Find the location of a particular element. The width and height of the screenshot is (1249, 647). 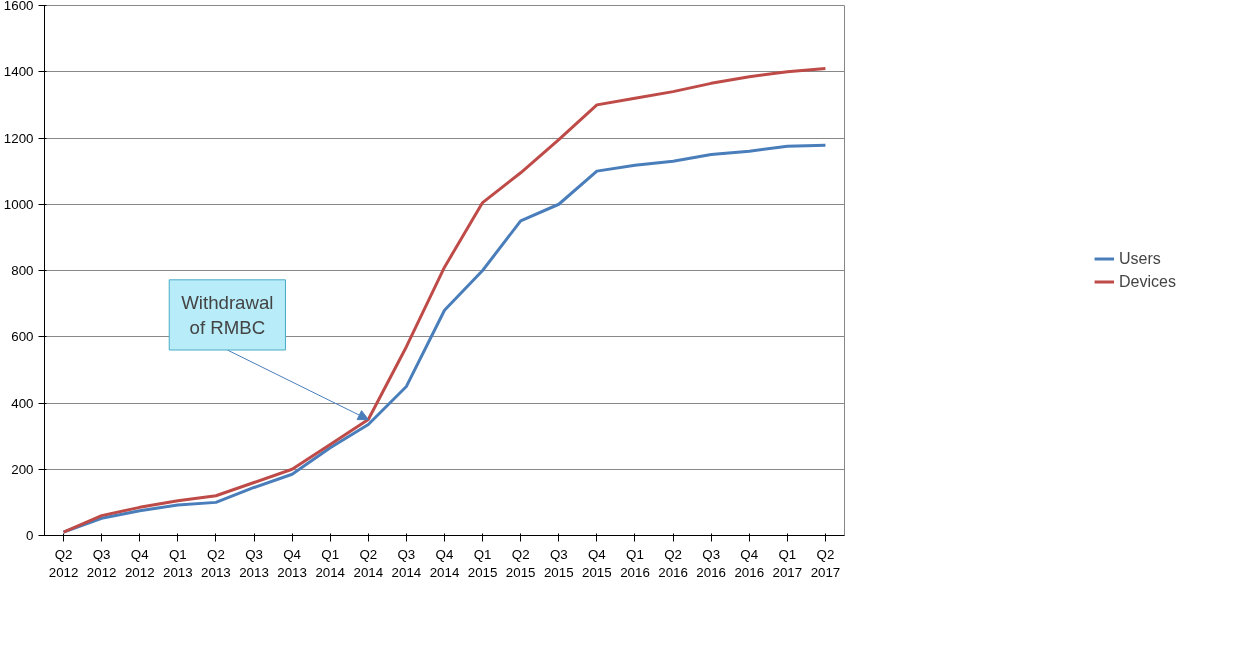

x-tick-label: Q4 2014 is located at coordinates (444, 563).